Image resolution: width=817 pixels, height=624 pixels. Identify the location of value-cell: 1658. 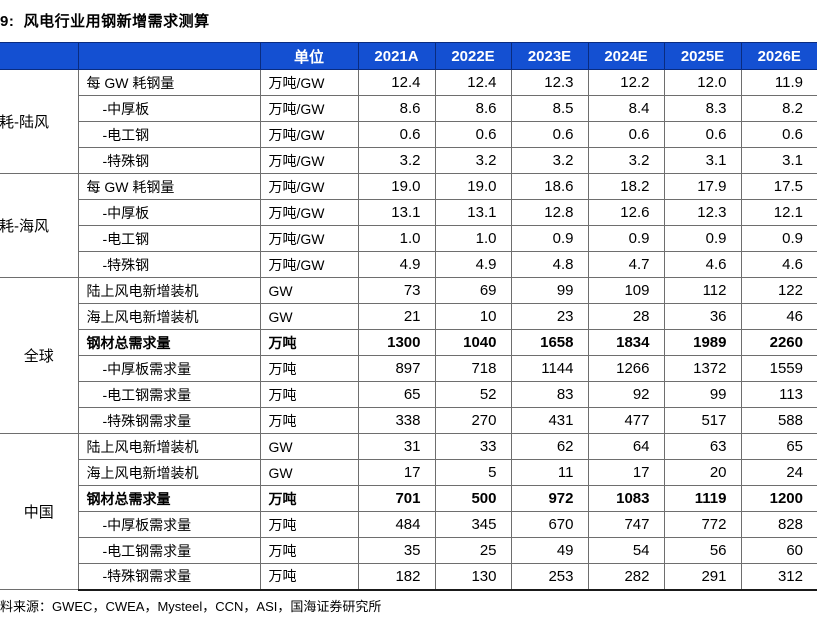
(549, 342).